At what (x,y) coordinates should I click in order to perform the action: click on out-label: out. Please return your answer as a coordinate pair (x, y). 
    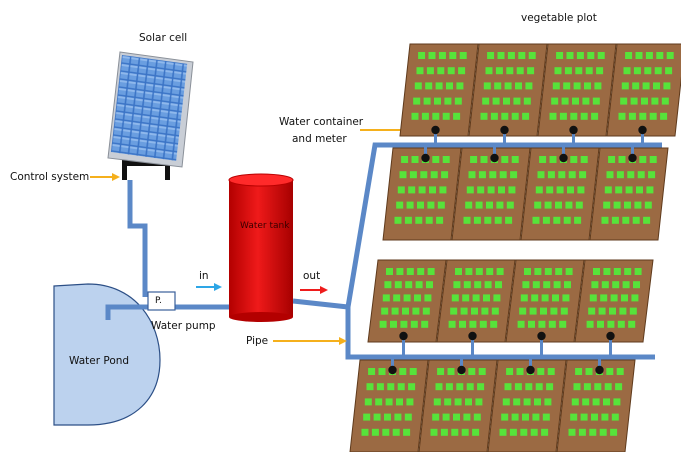
    Looking at the image, I should click on (312, 276).